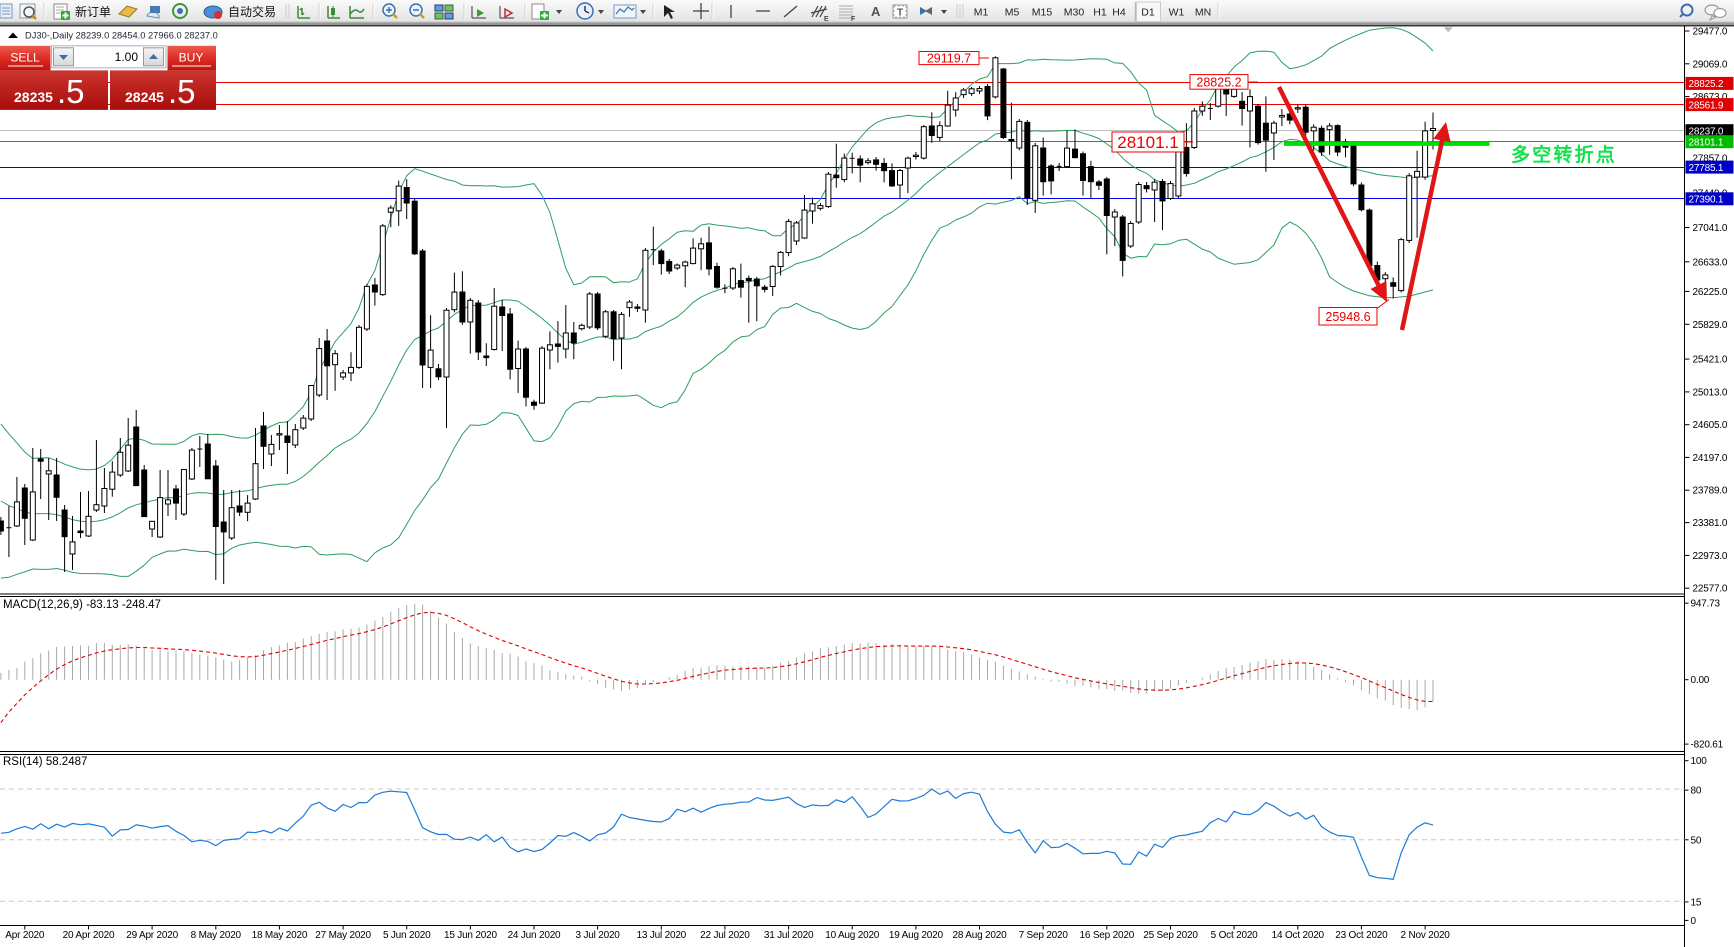 This screenshot has height=947, width=1734. What do you see at coordinates (1564, 154) in the screenshot?
I see `svg-text: 多空转折点` at bounding box center [1564, 154].